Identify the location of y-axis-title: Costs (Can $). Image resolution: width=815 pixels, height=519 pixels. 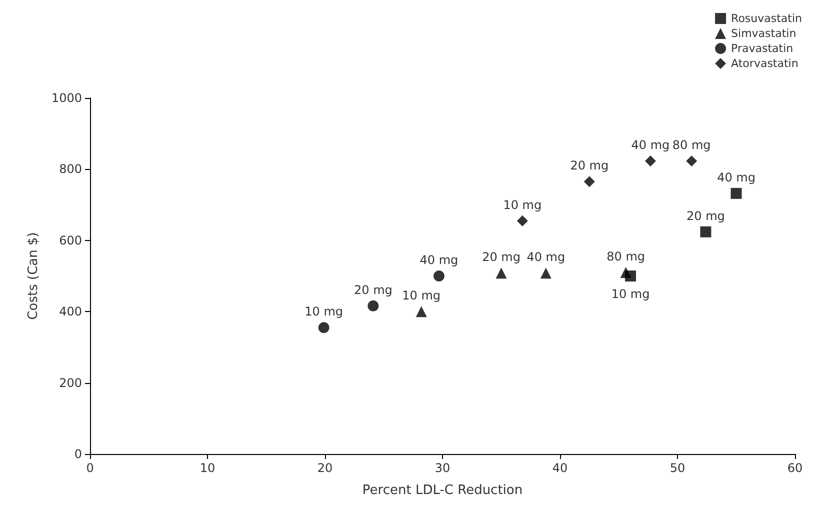
(33, 276).